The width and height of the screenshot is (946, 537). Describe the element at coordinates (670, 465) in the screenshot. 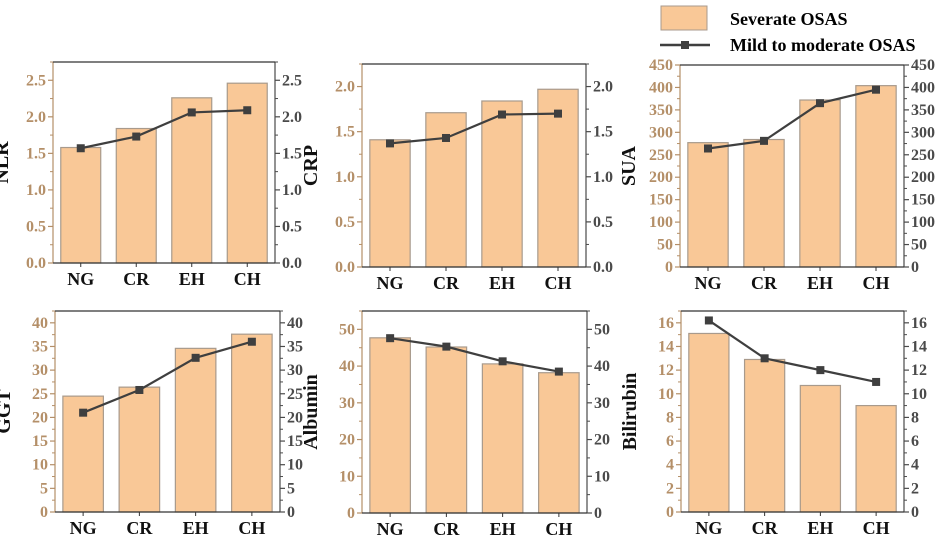

I see `left-tick-label: 4` at that location.